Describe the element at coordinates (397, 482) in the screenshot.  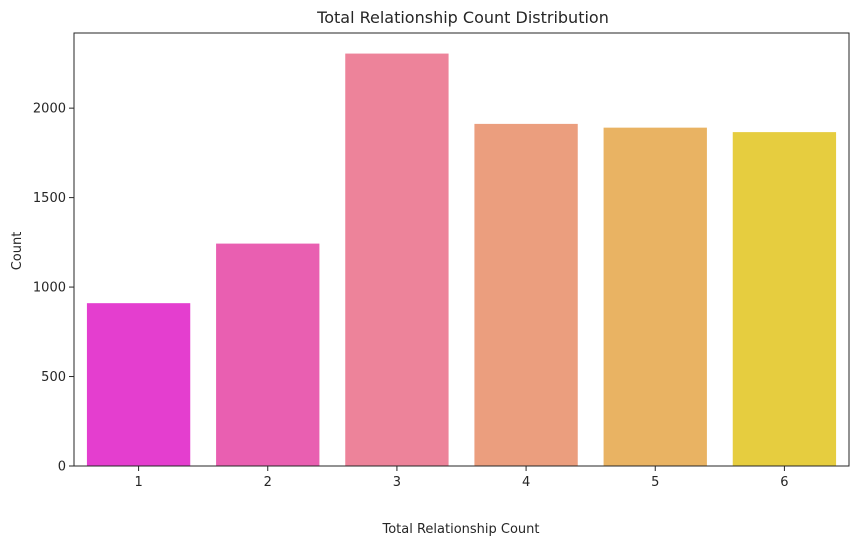
I see `x-tick-label: 3` at that location.